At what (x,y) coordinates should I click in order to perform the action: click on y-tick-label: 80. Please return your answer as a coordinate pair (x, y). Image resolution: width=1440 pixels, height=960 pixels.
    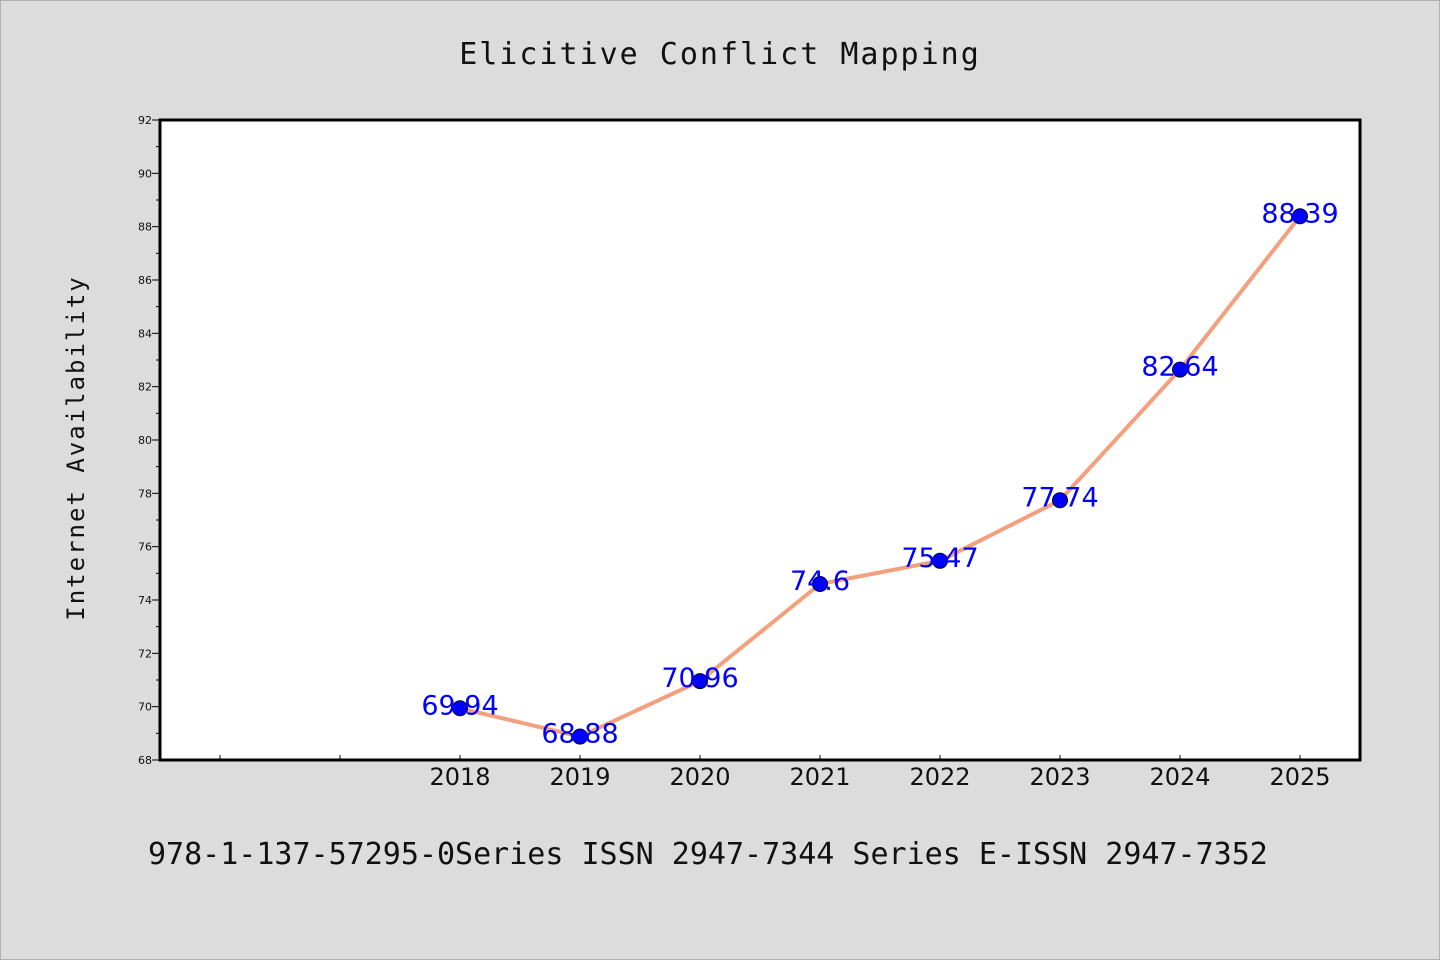
    Looking at the image, I should click on (145, 440).